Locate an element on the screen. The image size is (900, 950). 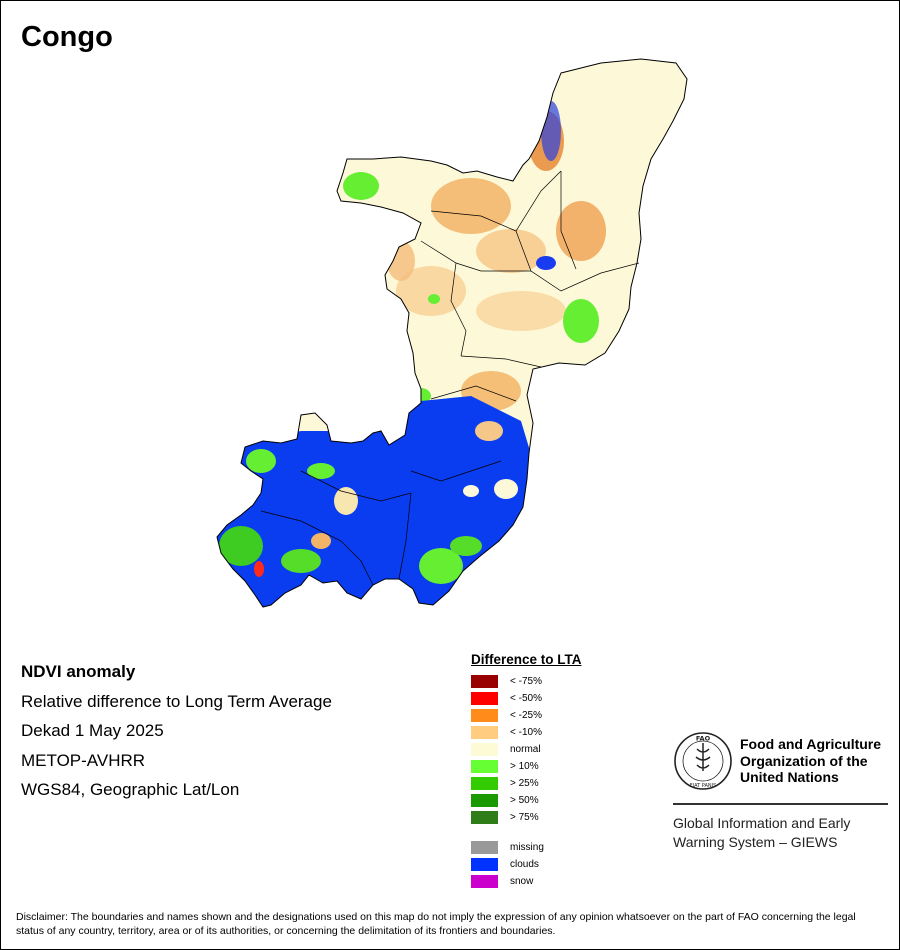
map-title: Congo is located at coordinates (67, 37).